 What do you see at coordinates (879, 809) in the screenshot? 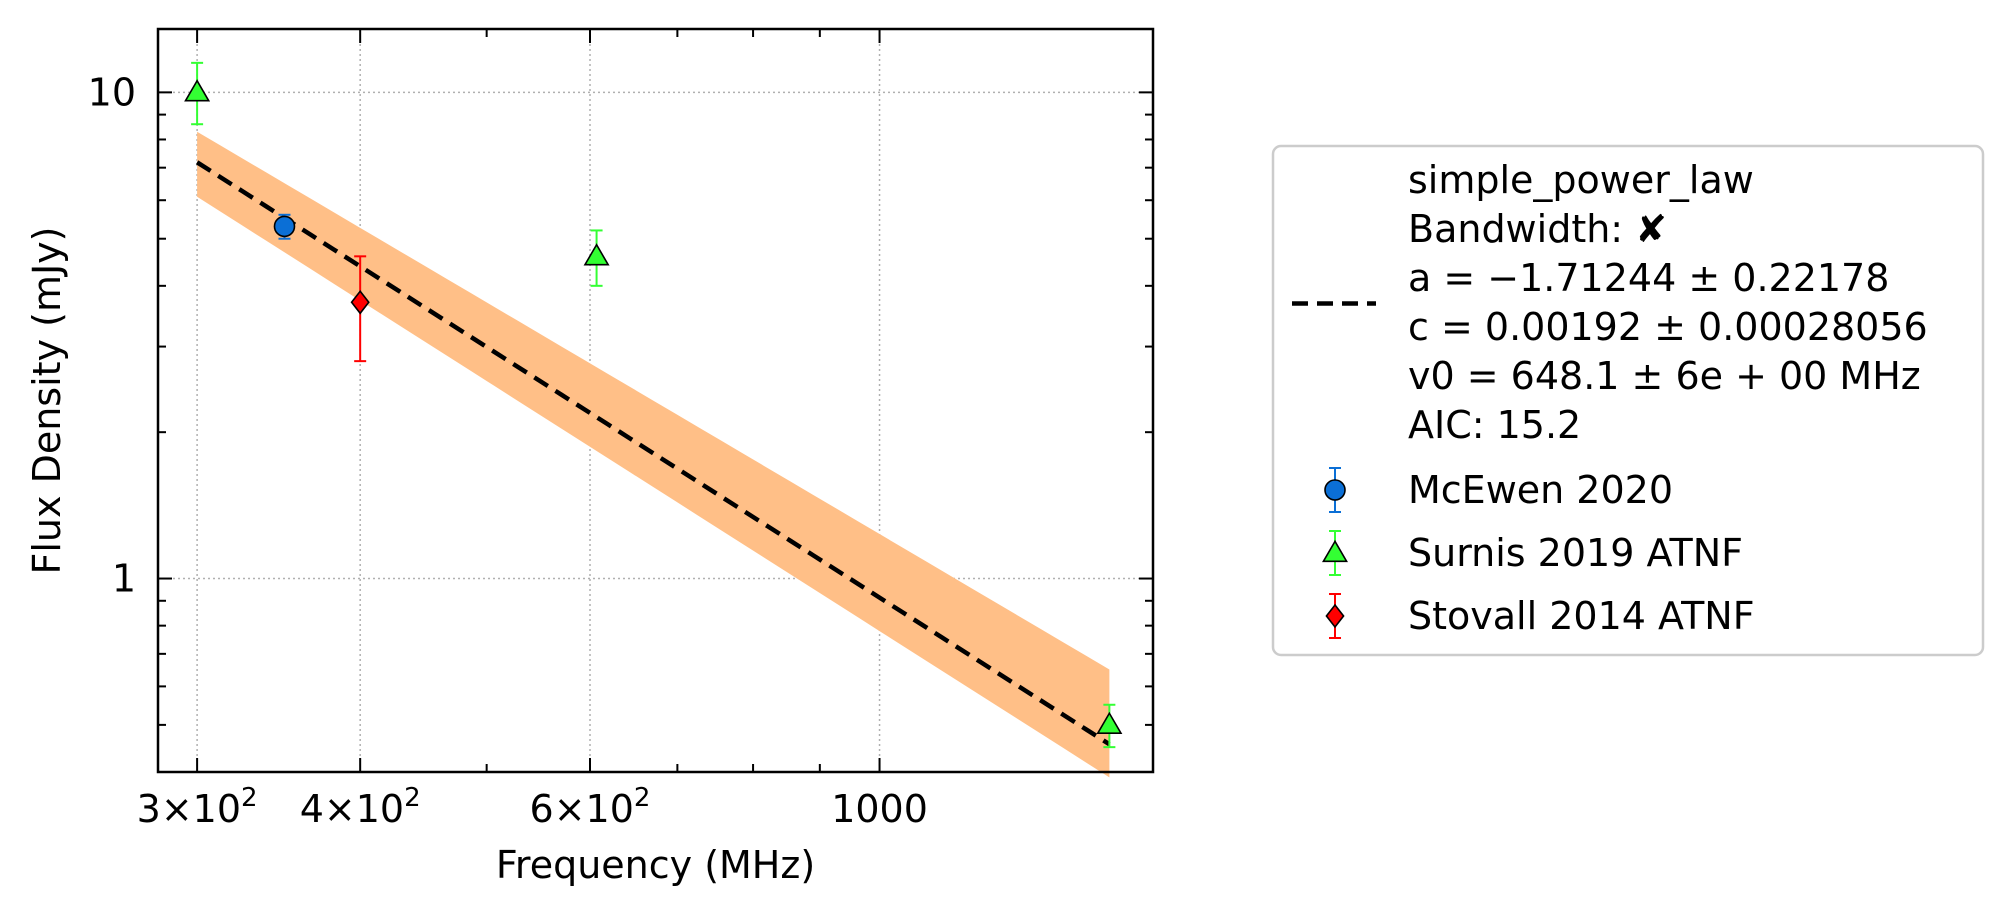
I see `x-tick-label: 1000` at bounding box center [879, 809].